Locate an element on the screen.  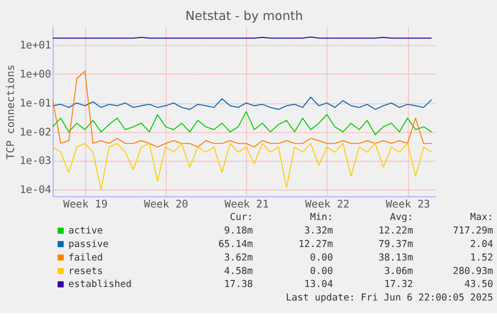
x-tick-label: Week 21 is located at coordinates (246, 204).